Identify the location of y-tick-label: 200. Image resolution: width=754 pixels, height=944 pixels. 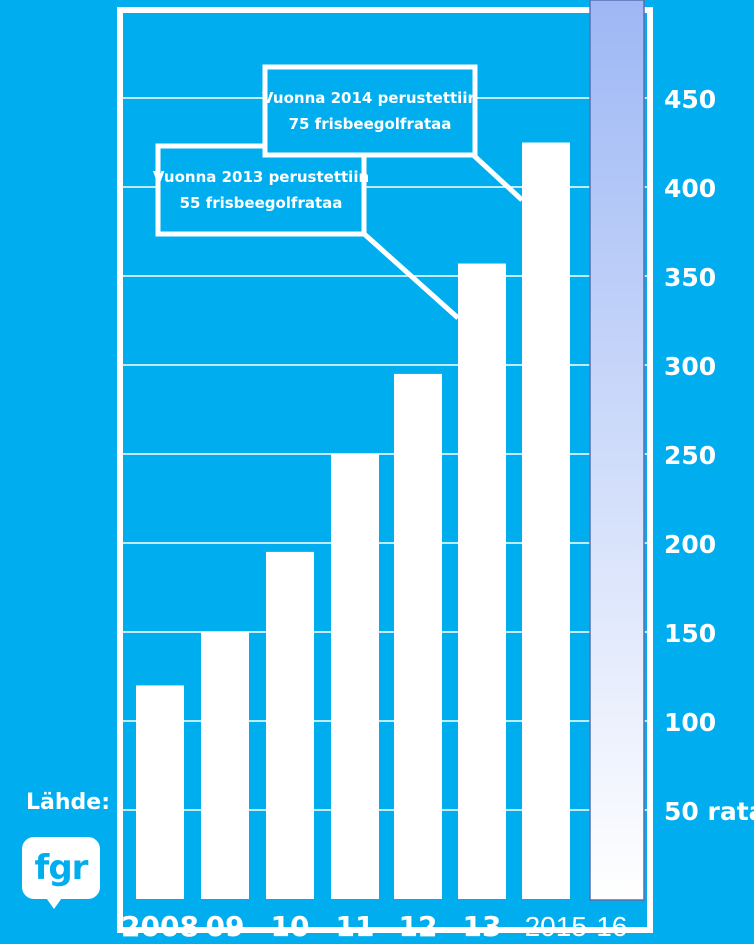
(690, 544).